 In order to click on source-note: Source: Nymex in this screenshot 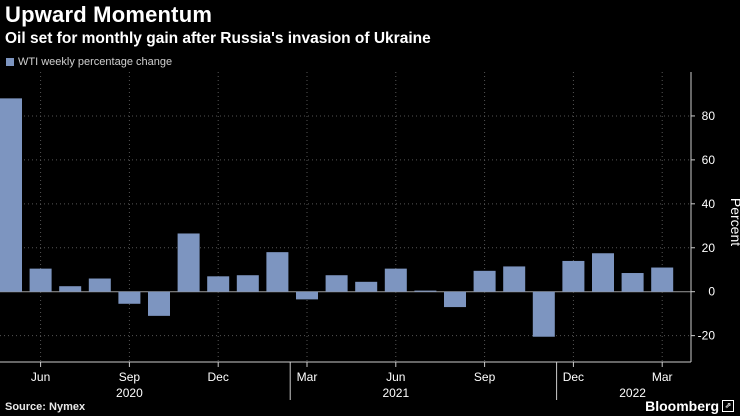, I will do `click(45, 407)`.